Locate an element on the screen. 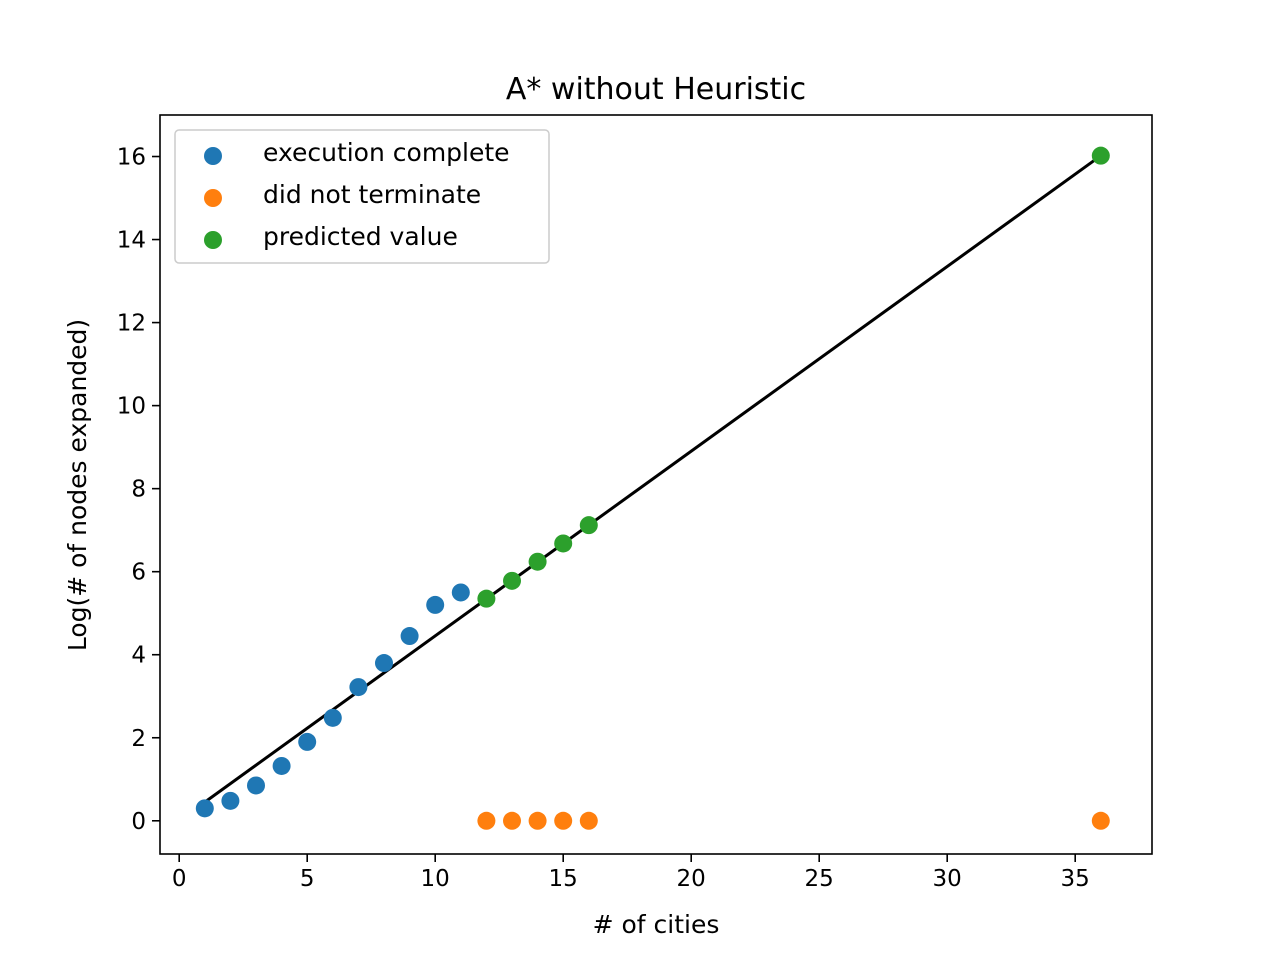  x-tick-label: 25 is located at coordinates (819, 879).